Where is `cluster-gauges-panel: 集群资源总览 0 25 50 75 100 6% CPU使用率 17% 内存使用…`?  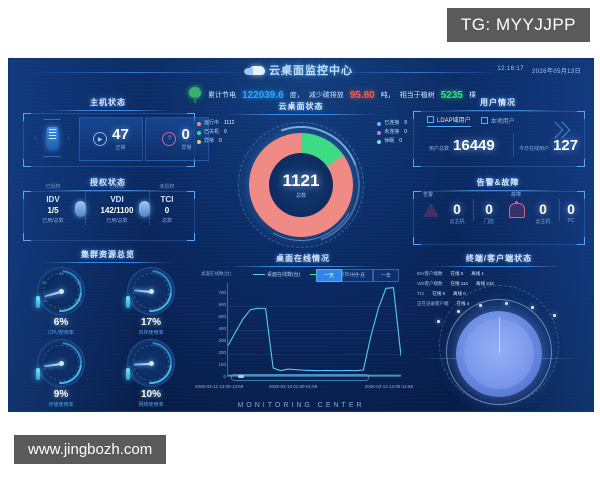 cluster-gauges-panel: 集群资源总览 0 25 50 75 100 6% CPU使用率 17% 内存使用… is located at coordinates (108, 328).